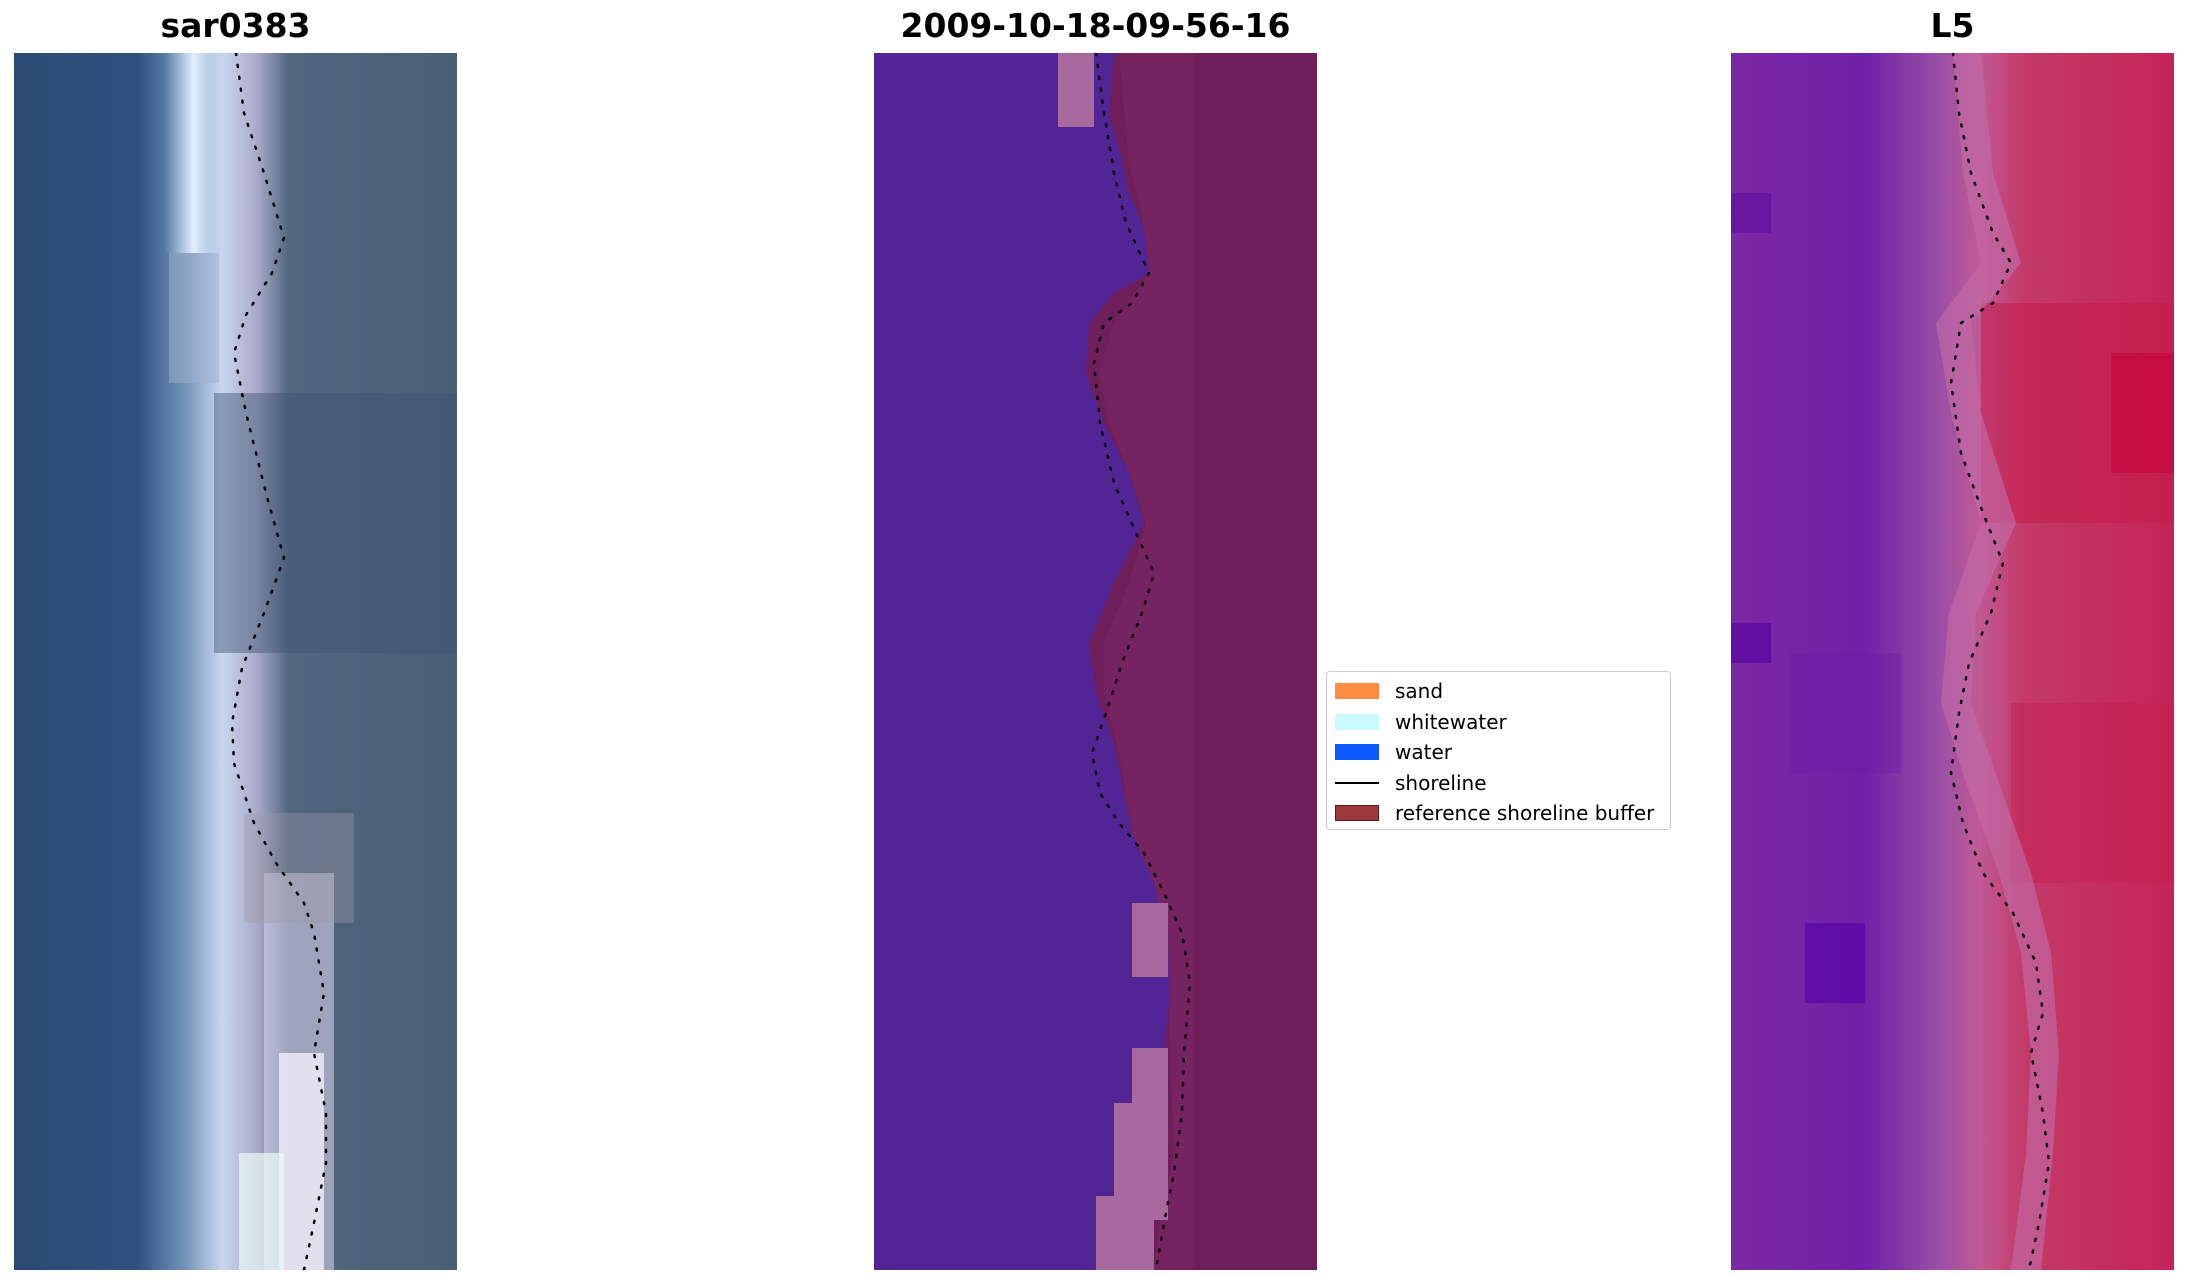 This screenshot has height=1283, width=2187. I want to click on legend-item-water: water, so click(1497, 752).